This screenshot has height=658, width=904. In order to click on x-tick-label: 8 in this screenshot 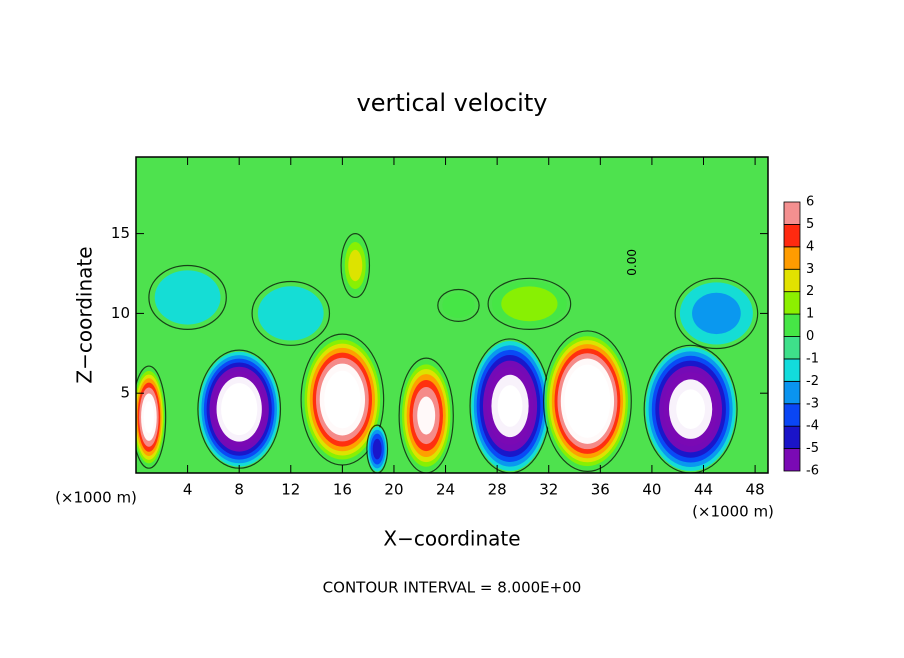, I will do `click(239, 490)`.